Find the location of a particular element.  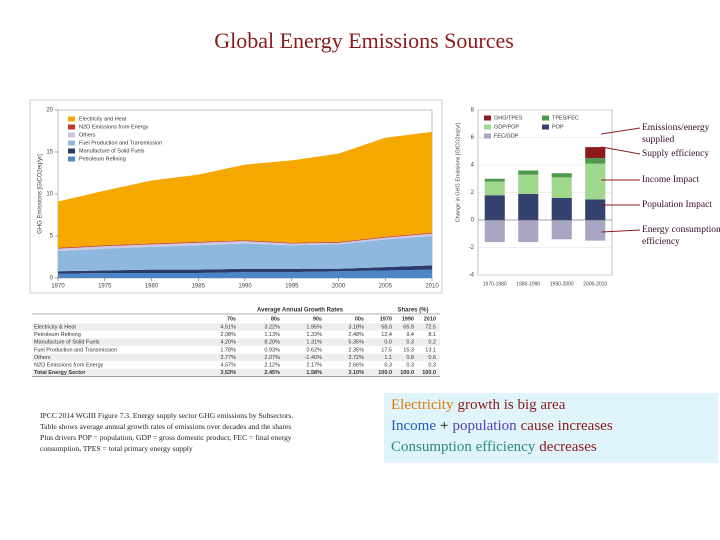

y-tick-label: 15 is located at coordinates (49, 153).